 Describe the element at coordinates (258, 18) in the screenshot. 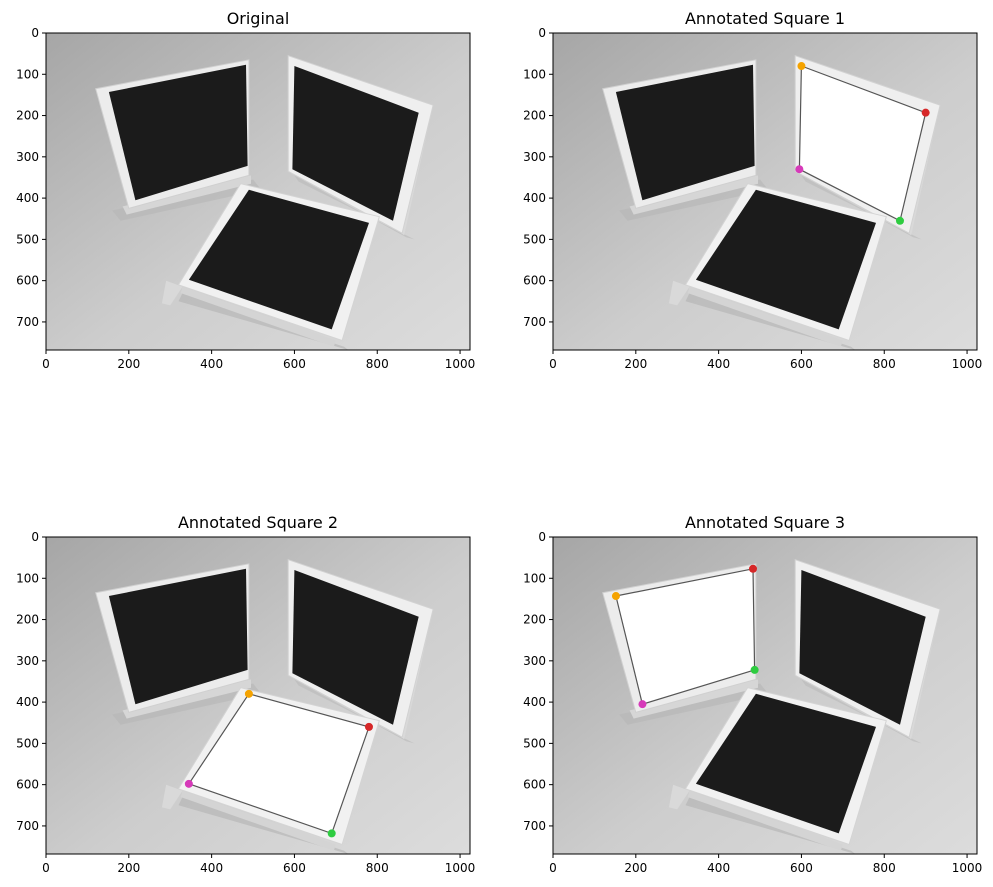

I see `panel-title: Original` at that location.